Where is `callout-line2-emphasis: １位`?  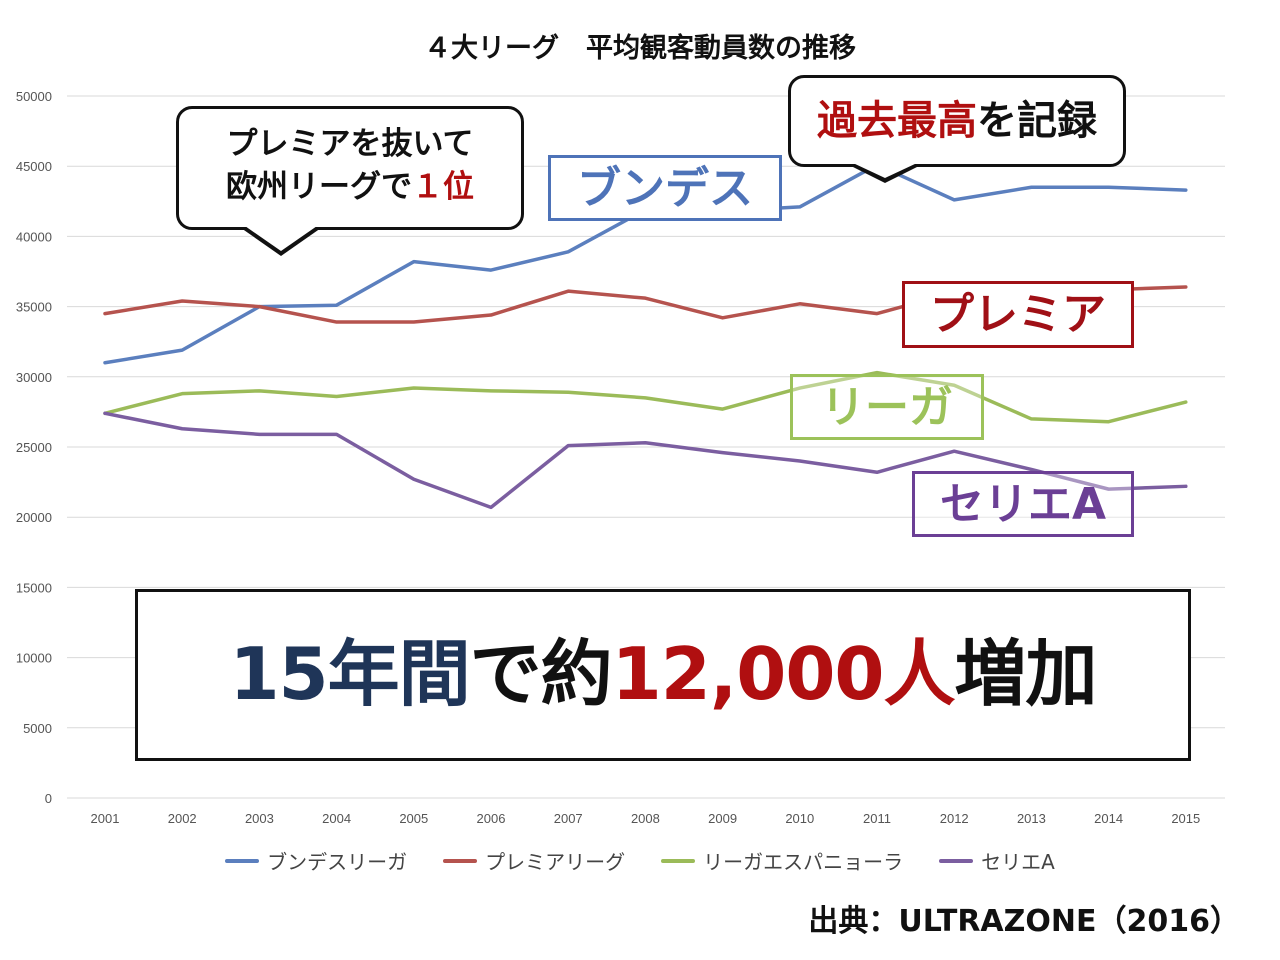
callout-line2-emphasis: １位 is located at coordinates (443, 187).